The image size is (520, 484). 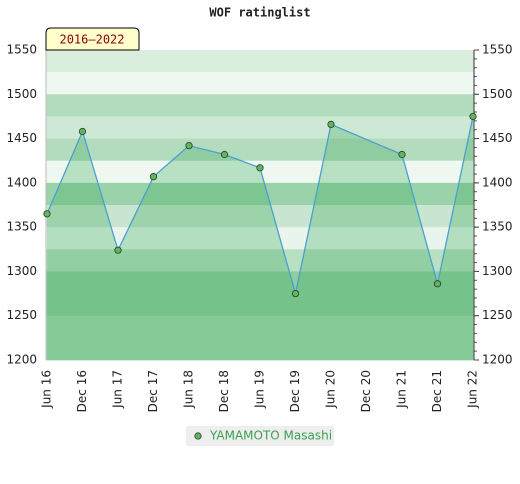 I want to click on x-tick-label: Dec 19, so click(x=295, y=391).